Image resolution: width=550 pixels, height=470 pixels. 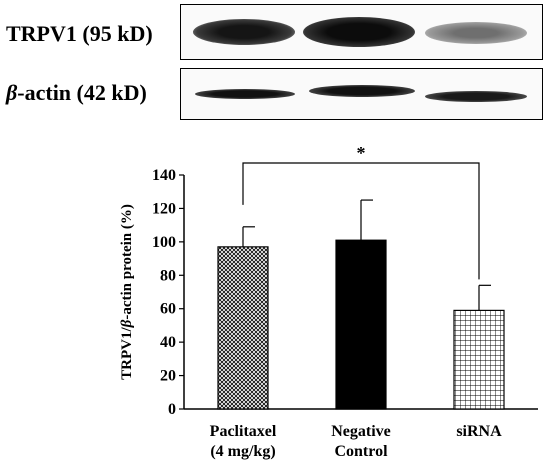 I want to click on x-category-label-1-line1: Negative, so click(x=361, y=431).